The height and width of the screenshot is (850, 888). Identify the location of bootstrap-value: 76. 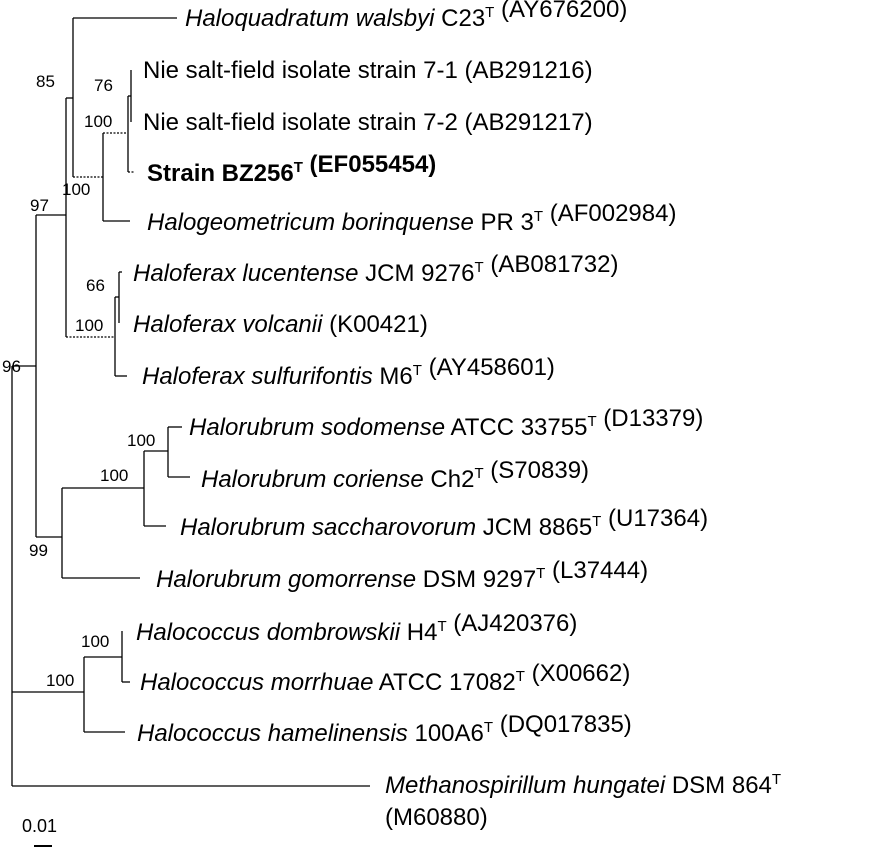
(103, 85).